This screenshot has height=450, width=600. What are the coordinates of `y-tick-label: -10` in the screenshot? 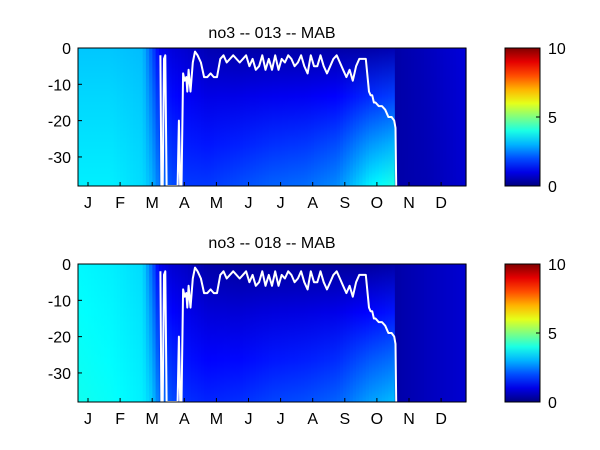 It's located at (59, 301).